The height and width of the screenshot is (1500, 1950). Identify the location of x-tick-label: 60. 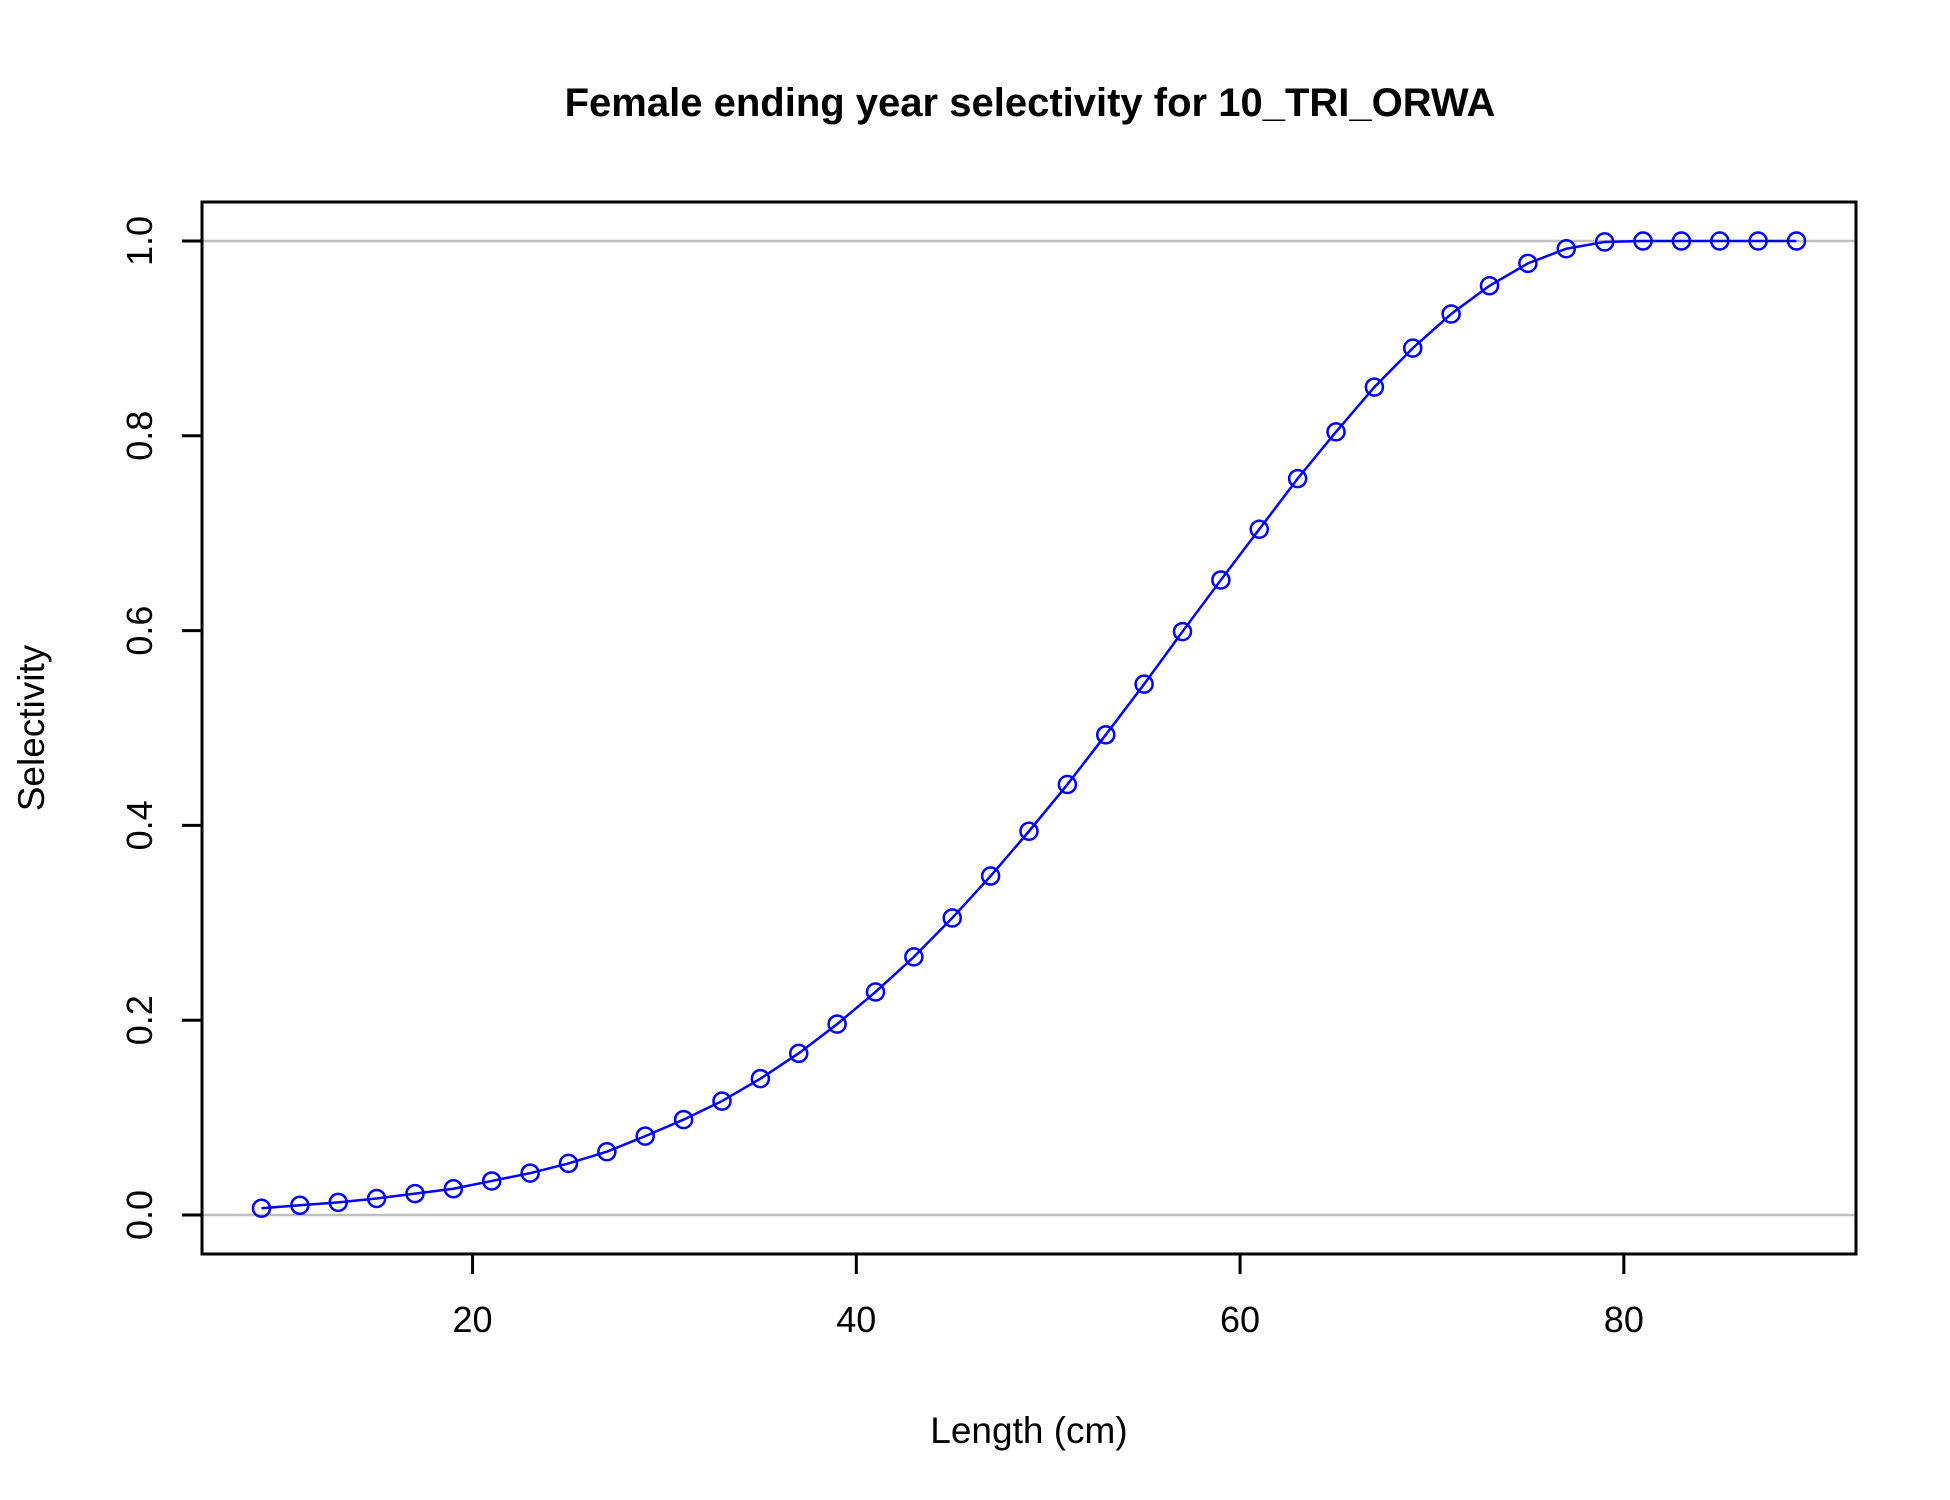
(1240, 1319).